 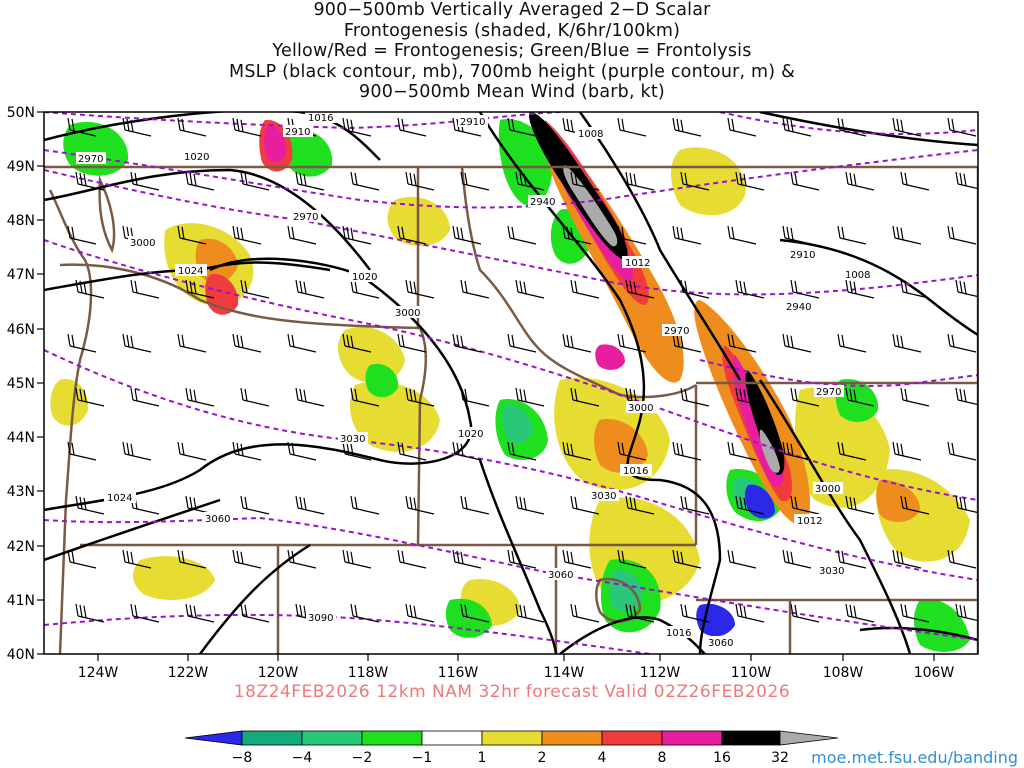 What do you see at coordinates (21, 275) in the screenshot?
I see `lat-label-47n: 47N` at bounding box center [21, 275].